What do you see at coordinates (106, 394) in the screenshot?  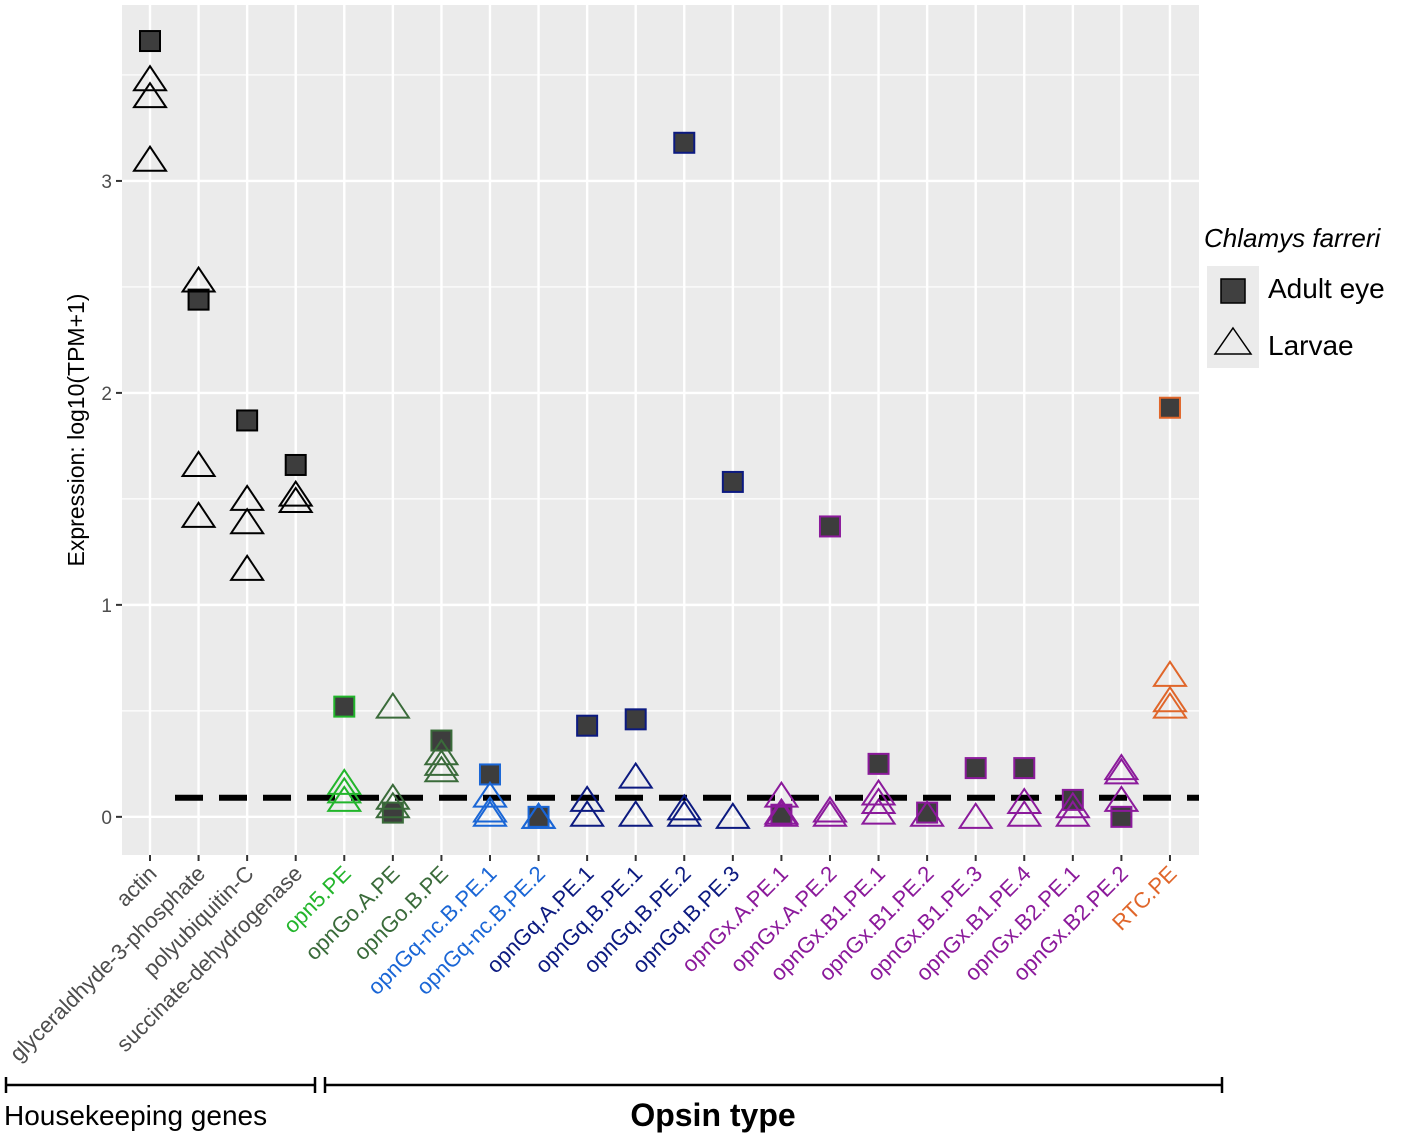 I see `y-tick-label: 2` at bounding box center [106, 394].